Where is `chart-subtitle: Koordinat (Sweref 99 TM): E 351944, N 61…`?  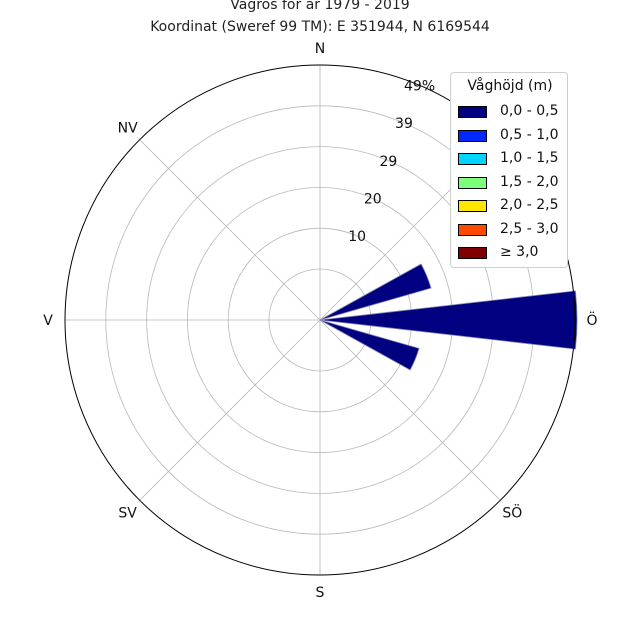 chart-subtitle: Koordinat (Sweref 99 TM): E 351944, N 61… is located at coordinates (320, 27).